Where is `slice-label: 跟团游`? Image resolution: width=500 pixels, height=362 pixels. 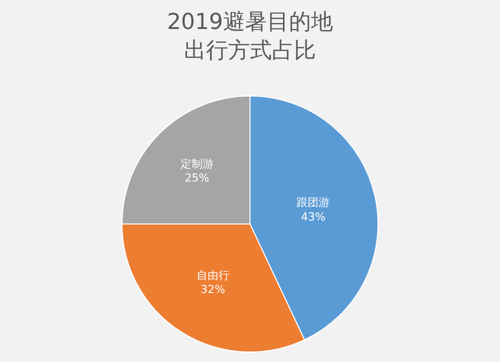
slice-label: 跟团游 is located at coordinates (313, 203).